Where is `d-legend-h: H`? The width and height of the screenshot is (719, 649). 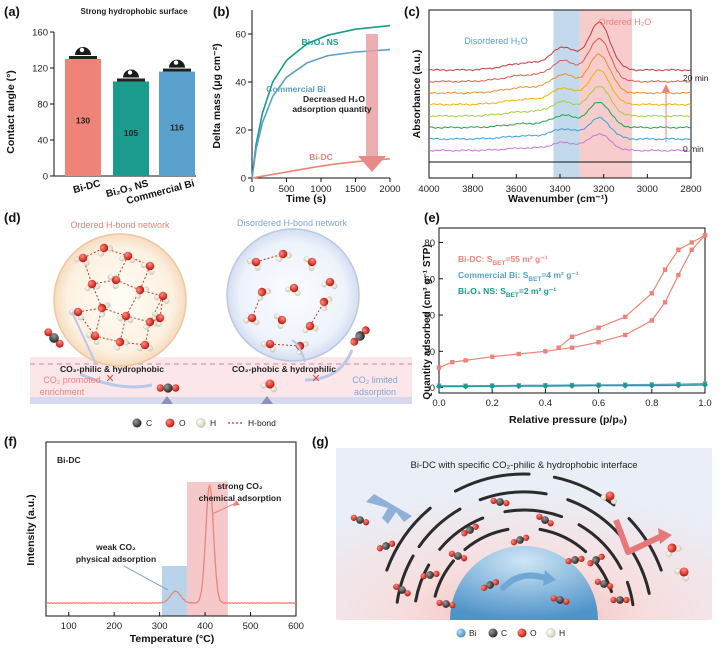
d-legend-h: H is located at coordinates (213, 423).